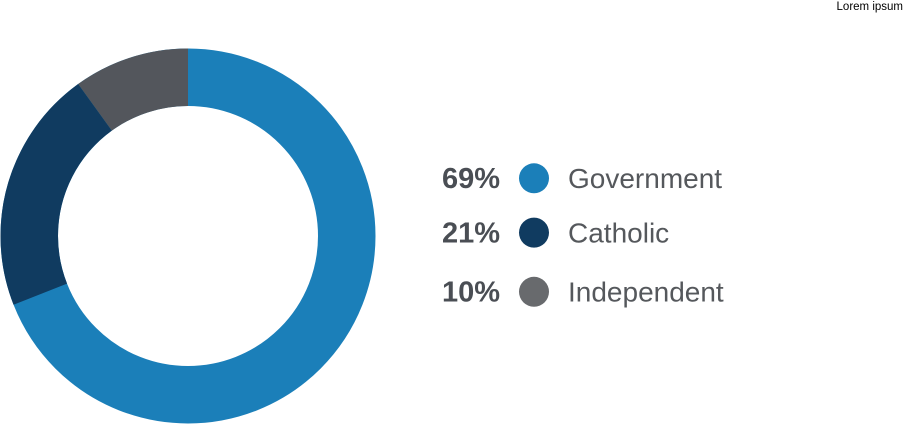 The image size is (904, 430). What do you see at coordinates (618, 232) in the screenshot?
I see `svg-text: Catholic` at bounding box center [618, 232].